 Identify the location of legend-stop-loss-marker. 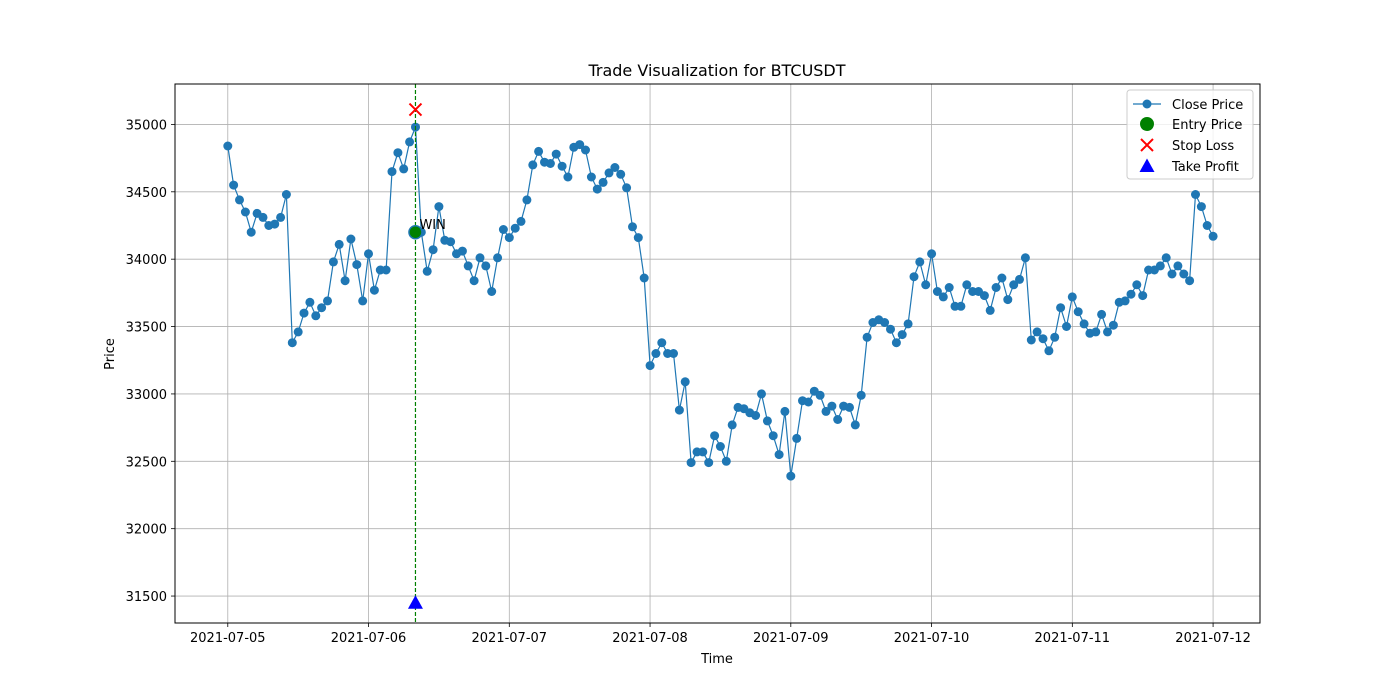
(1147, 145).